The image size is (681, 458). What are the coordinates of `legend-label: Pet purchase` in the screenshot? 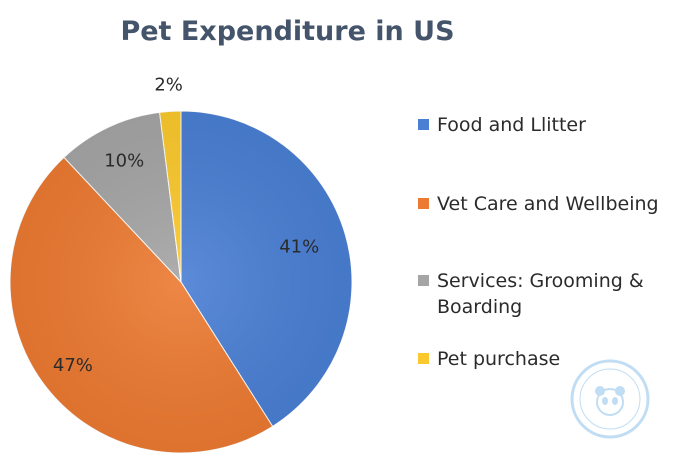 It's located at (499, 359).